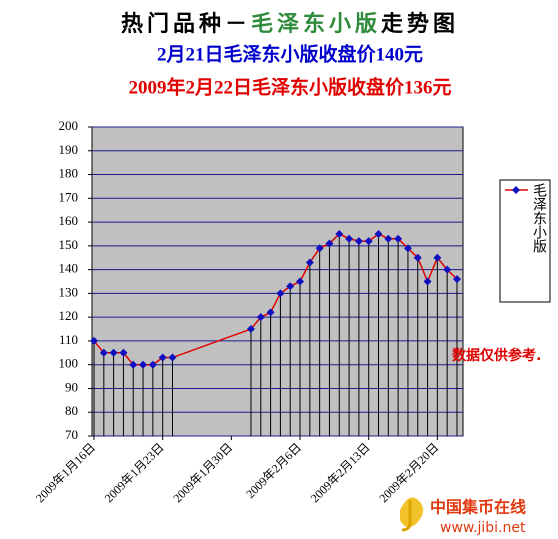 The image size is (558, 539). I want to click on legend-marker, so click(516, 190).